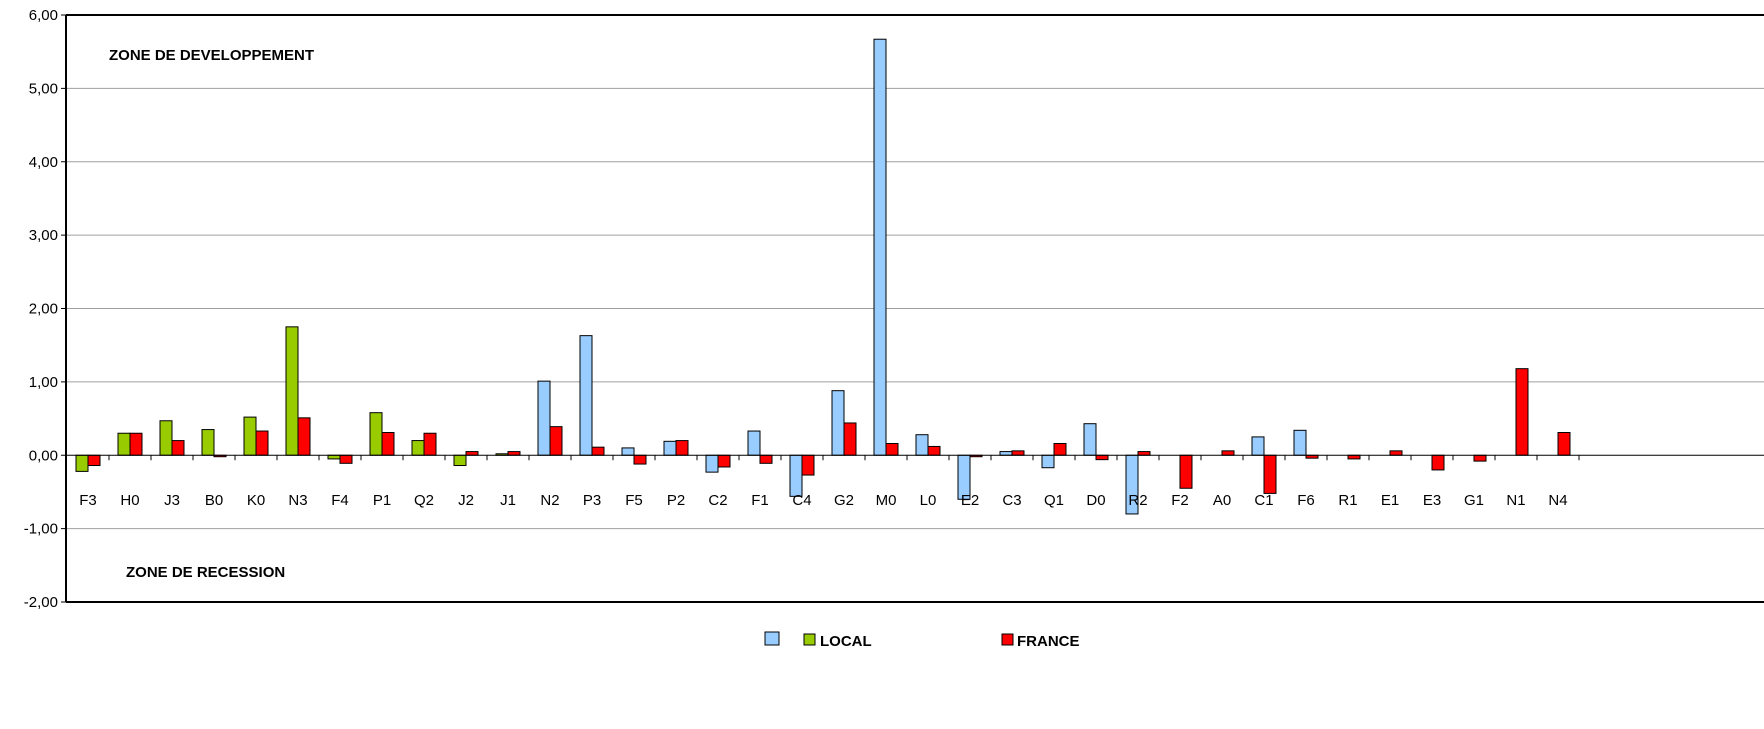  What do you see at coordinates (43, 15) in the screenshot?
I see `y-tick-label: 6,00` at bounding box center [43, 15].